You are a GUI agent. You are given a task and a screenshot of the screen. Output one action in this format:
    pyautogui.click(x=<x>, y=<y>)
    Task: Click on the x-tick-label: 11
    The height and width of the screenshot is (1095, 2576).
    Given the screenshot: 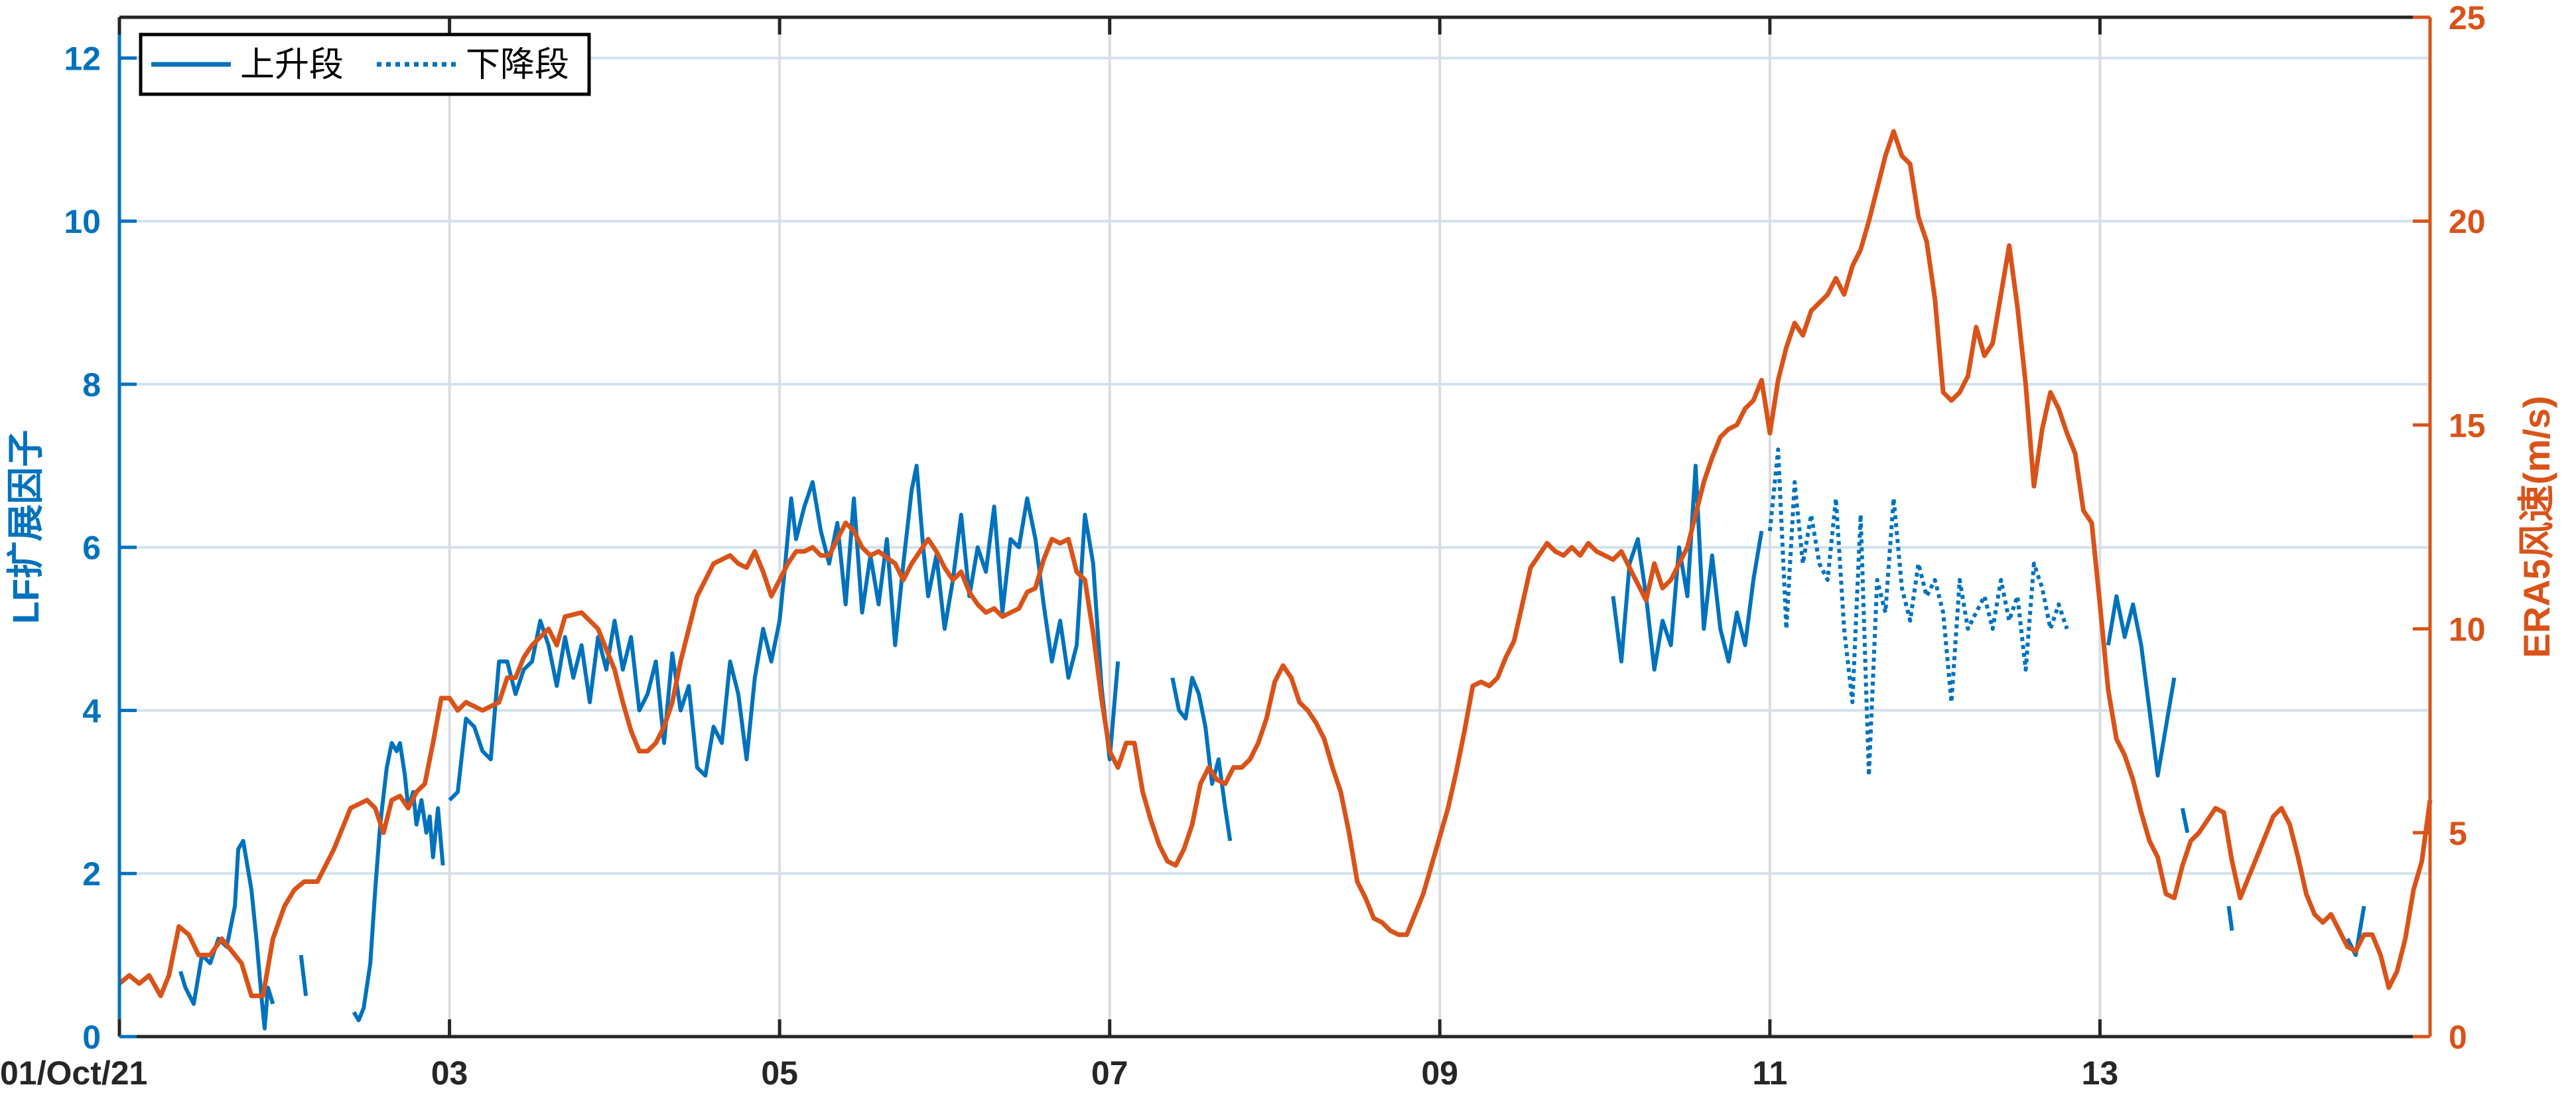 What is the action you would take?
    pyautogui.click(x=1769, y=1074)
    